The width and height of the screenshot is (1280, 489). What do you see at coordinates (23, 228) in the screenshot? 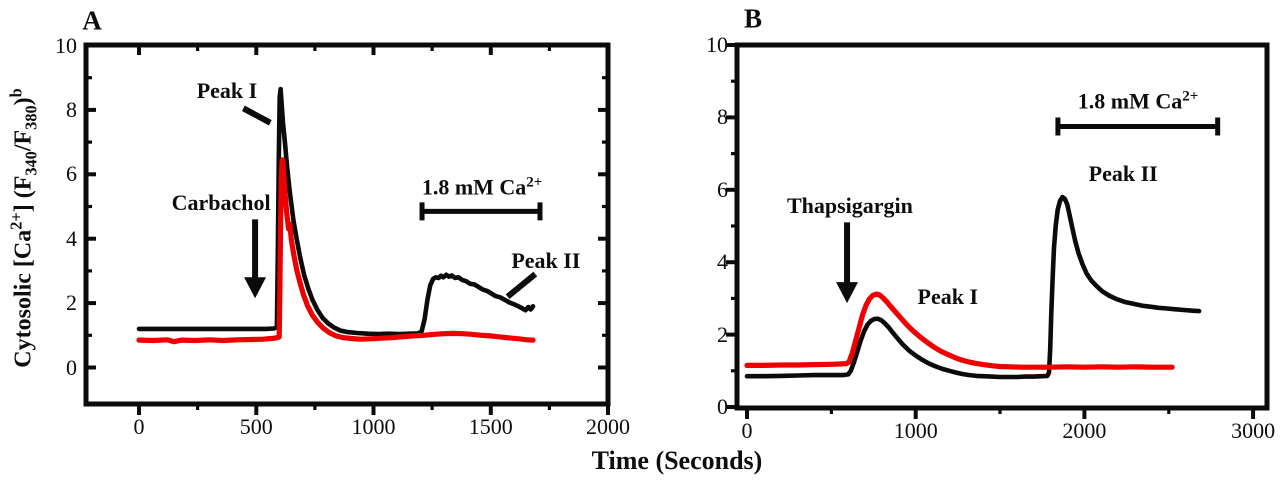
I see `y-axis-label: Cytosolic [Ca2+] (F340/F380)b` at bounding box center [23, 228].